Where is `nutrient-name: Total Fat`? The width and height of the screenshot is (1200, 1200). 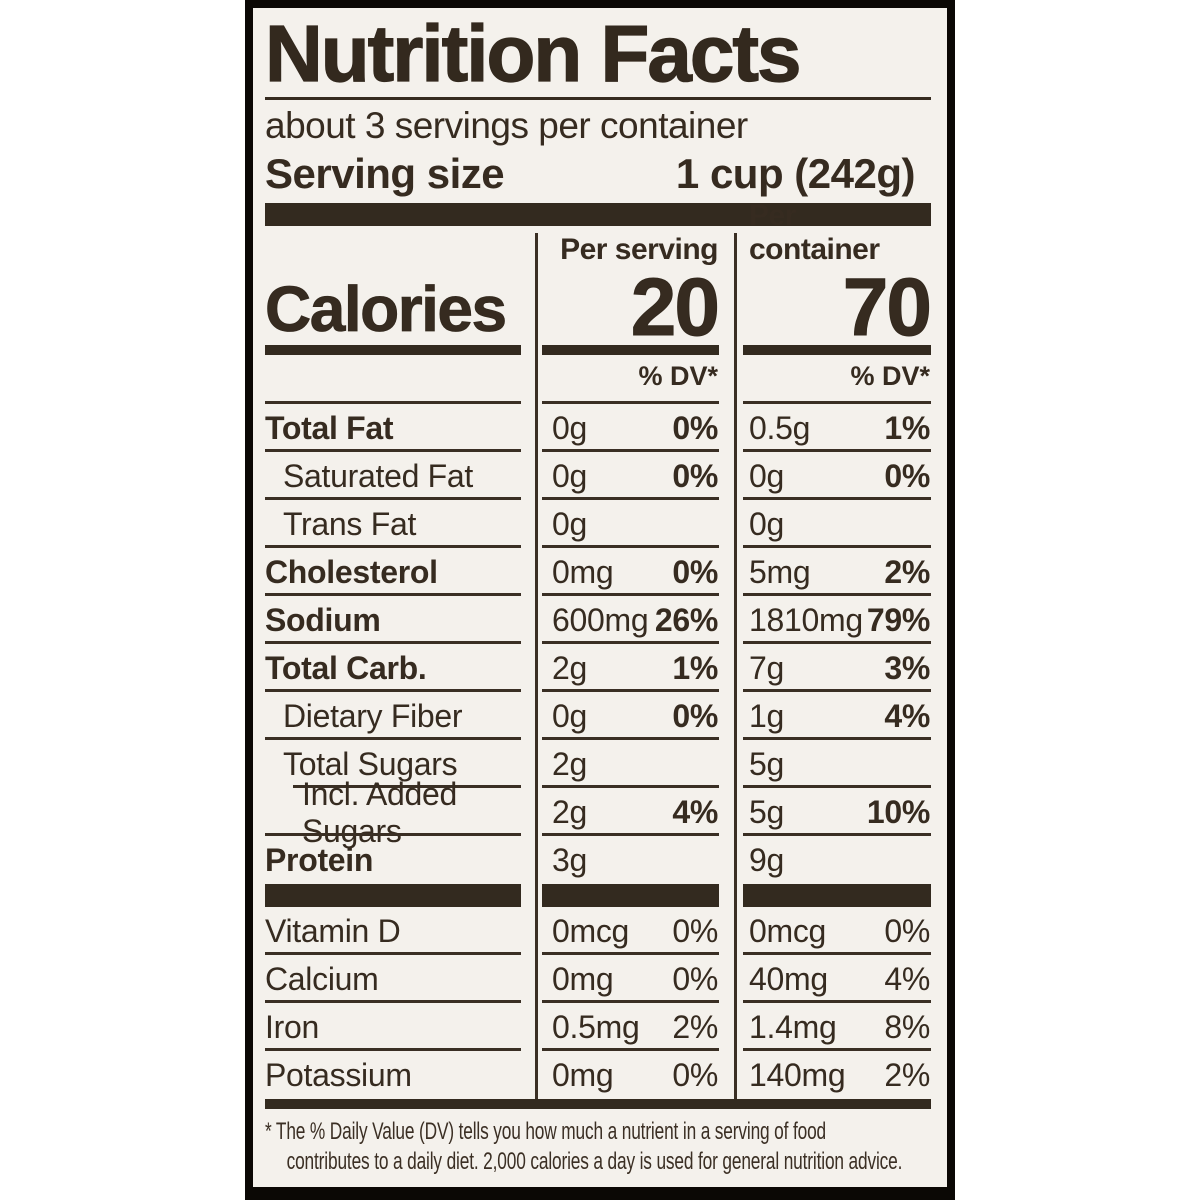 nutrient-name: Total Fat is located at coordinates (329, 428).